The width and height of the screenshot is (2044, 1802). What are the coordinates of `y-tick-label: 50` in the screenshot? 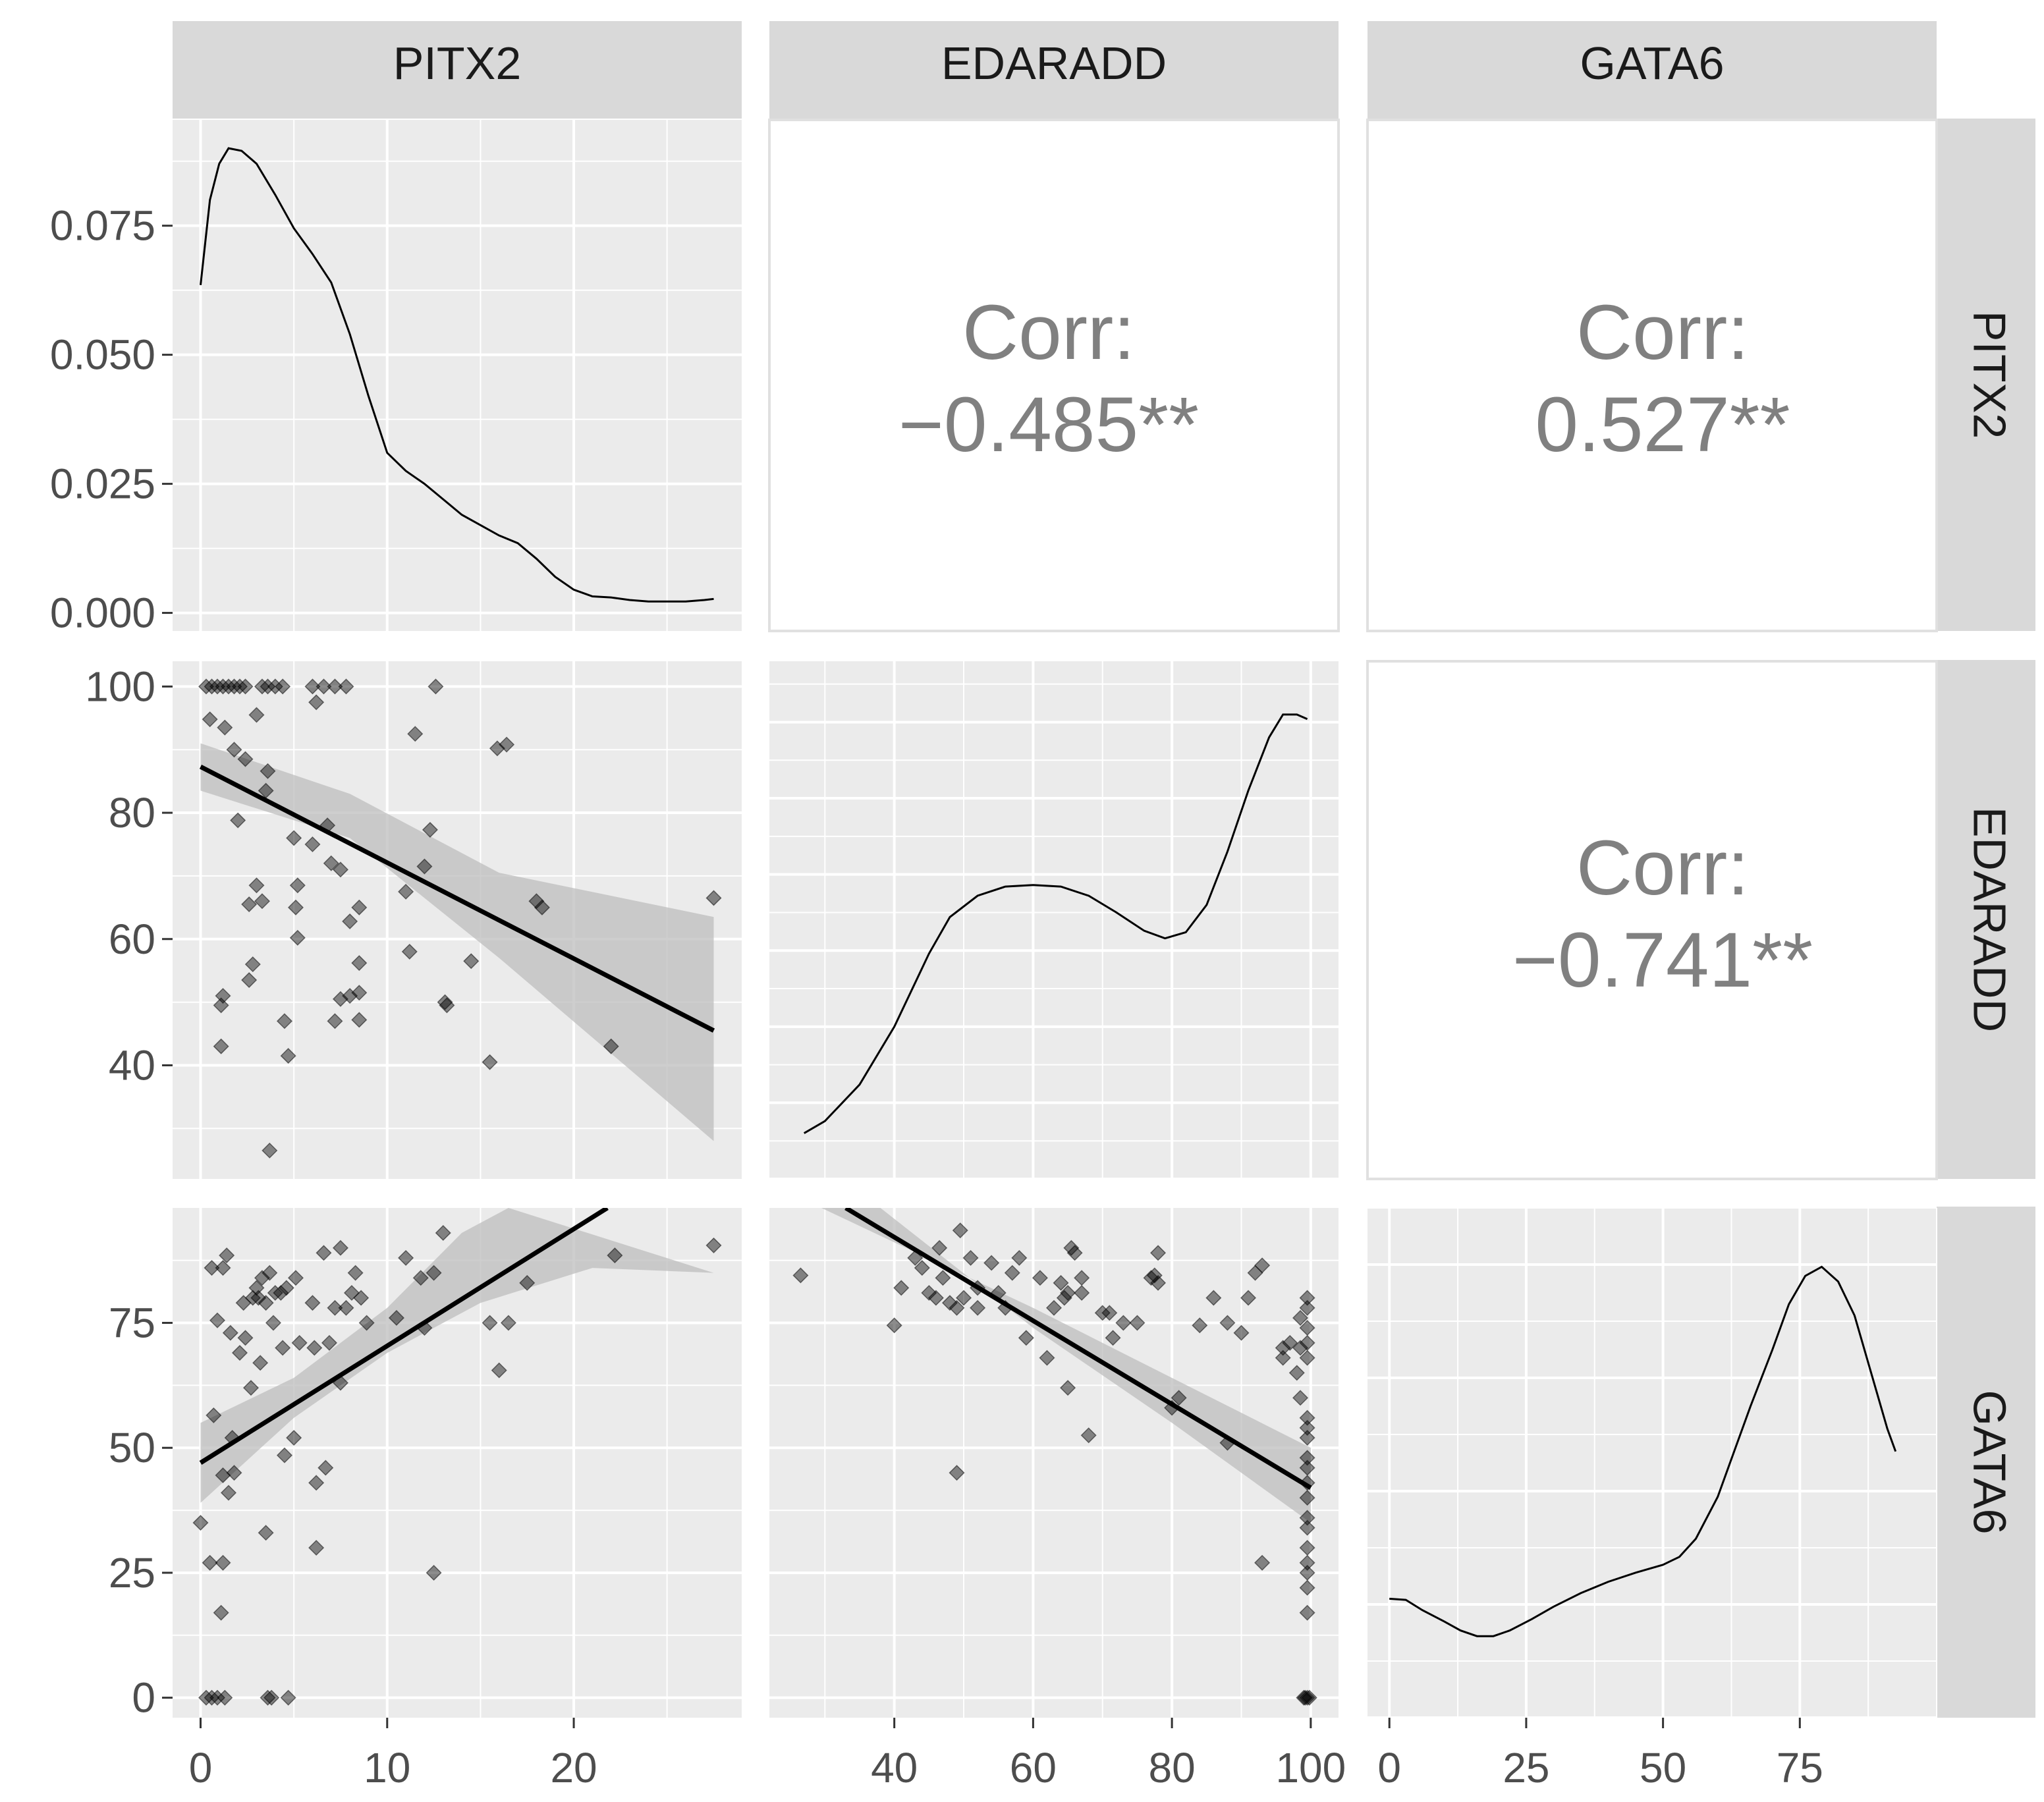 It's located at (132, 1447).